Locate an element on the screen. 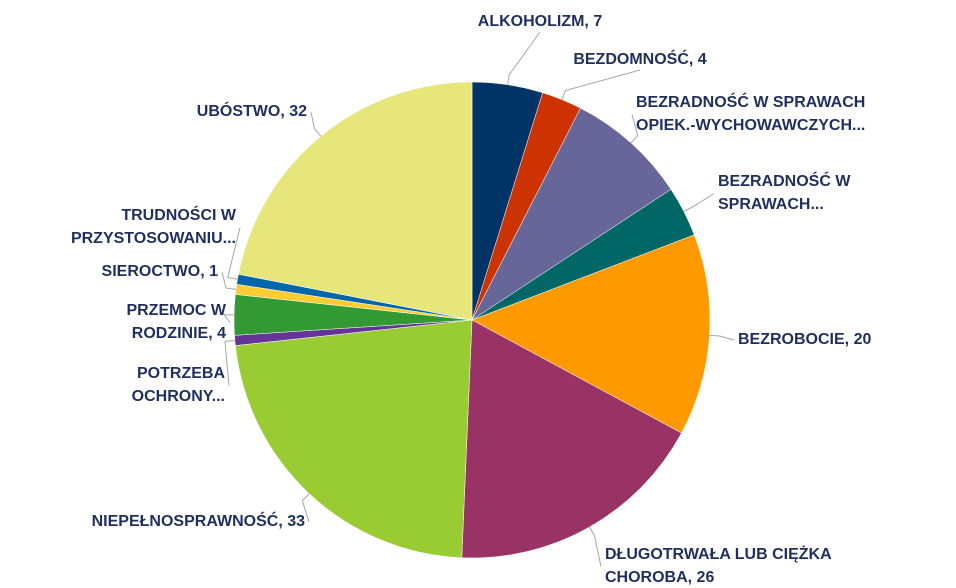 The width and height of the screenshot is (956, 588). data-label-line: BEZRADNOŚĆ W is located at coordinates (784, 180).